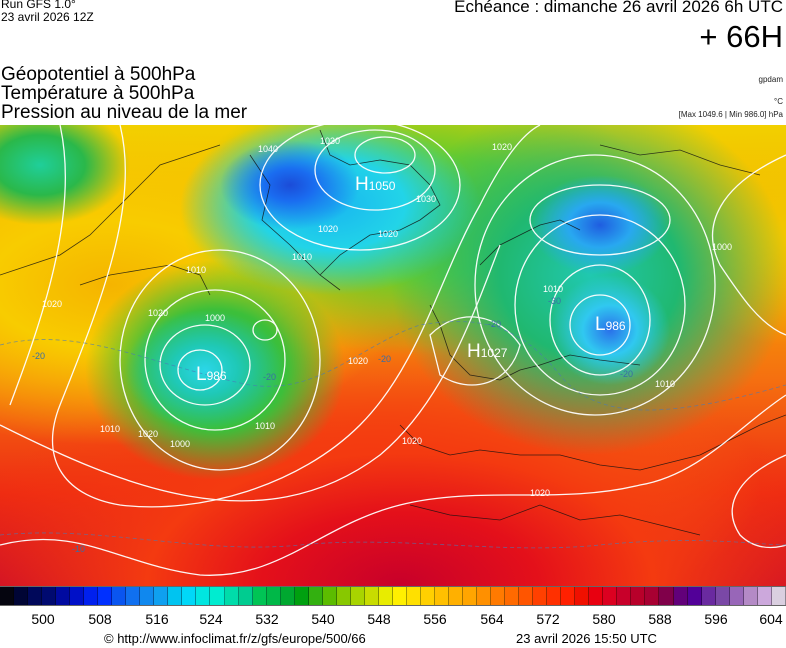 The width and height of the screenshot is (786, 648). I want to click on low-pressure-center-baltic: L986, so click(610, 325).